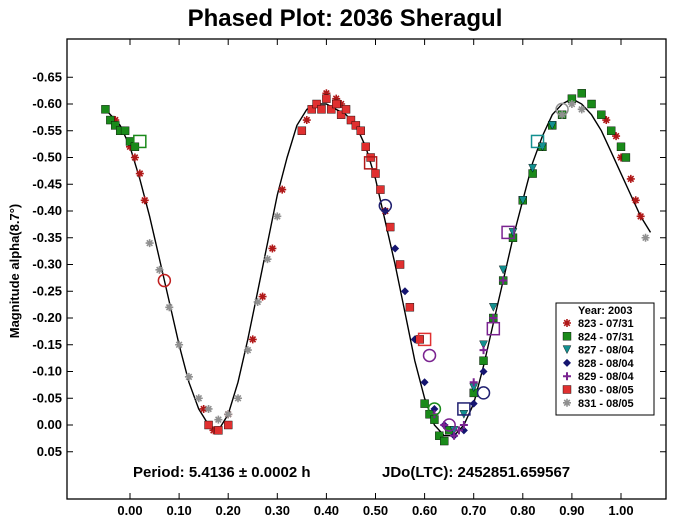  I want to click on y-tick-label: -0.50, so click(47, 157).